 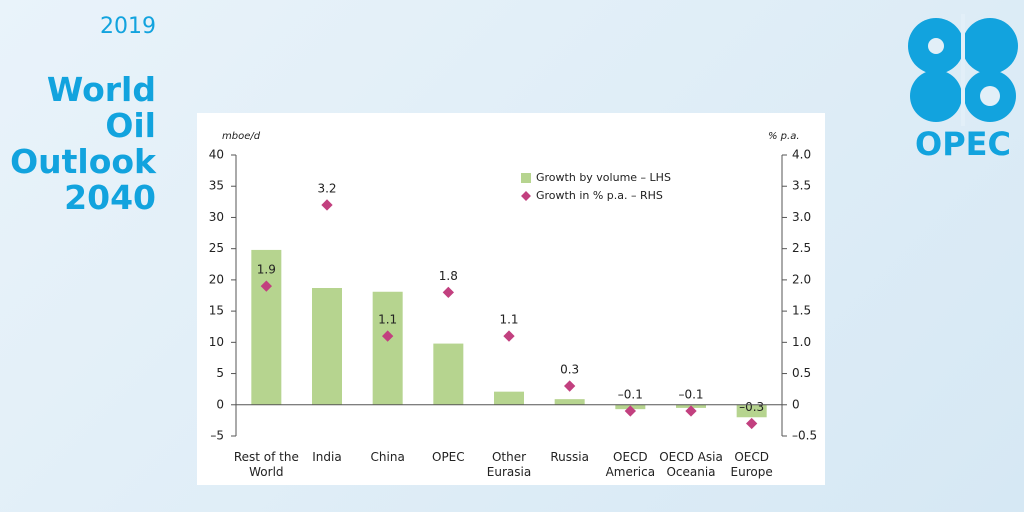 What do you see at coordinates (110, 197) in the screenshot?
I see `title-line: 2040` at bounding box center [110, 197].